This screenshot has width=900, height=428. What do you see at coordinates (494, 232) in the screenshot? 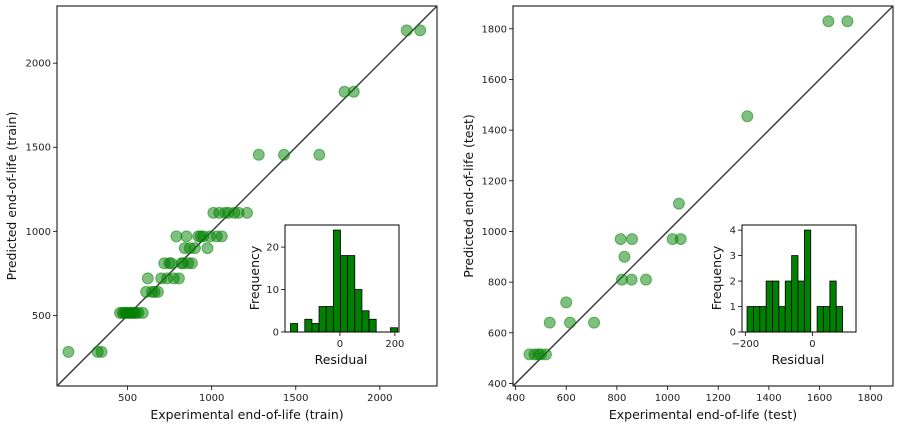
I see `test-y-tick-label: 1000` at bounding box center [494, 232].